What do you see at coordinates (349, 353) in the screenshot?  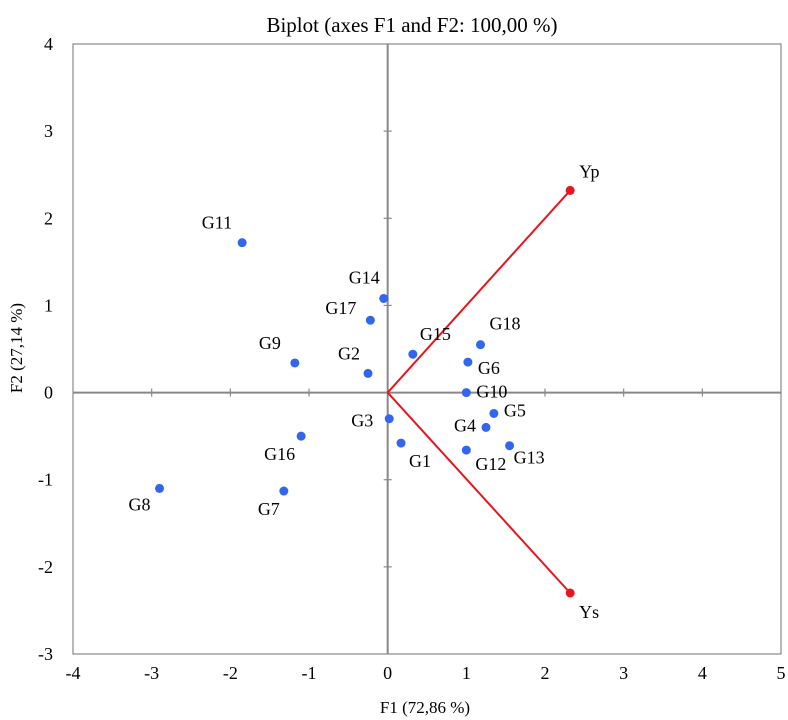 I see `point-label: G2` at bounding box center [349, 353].